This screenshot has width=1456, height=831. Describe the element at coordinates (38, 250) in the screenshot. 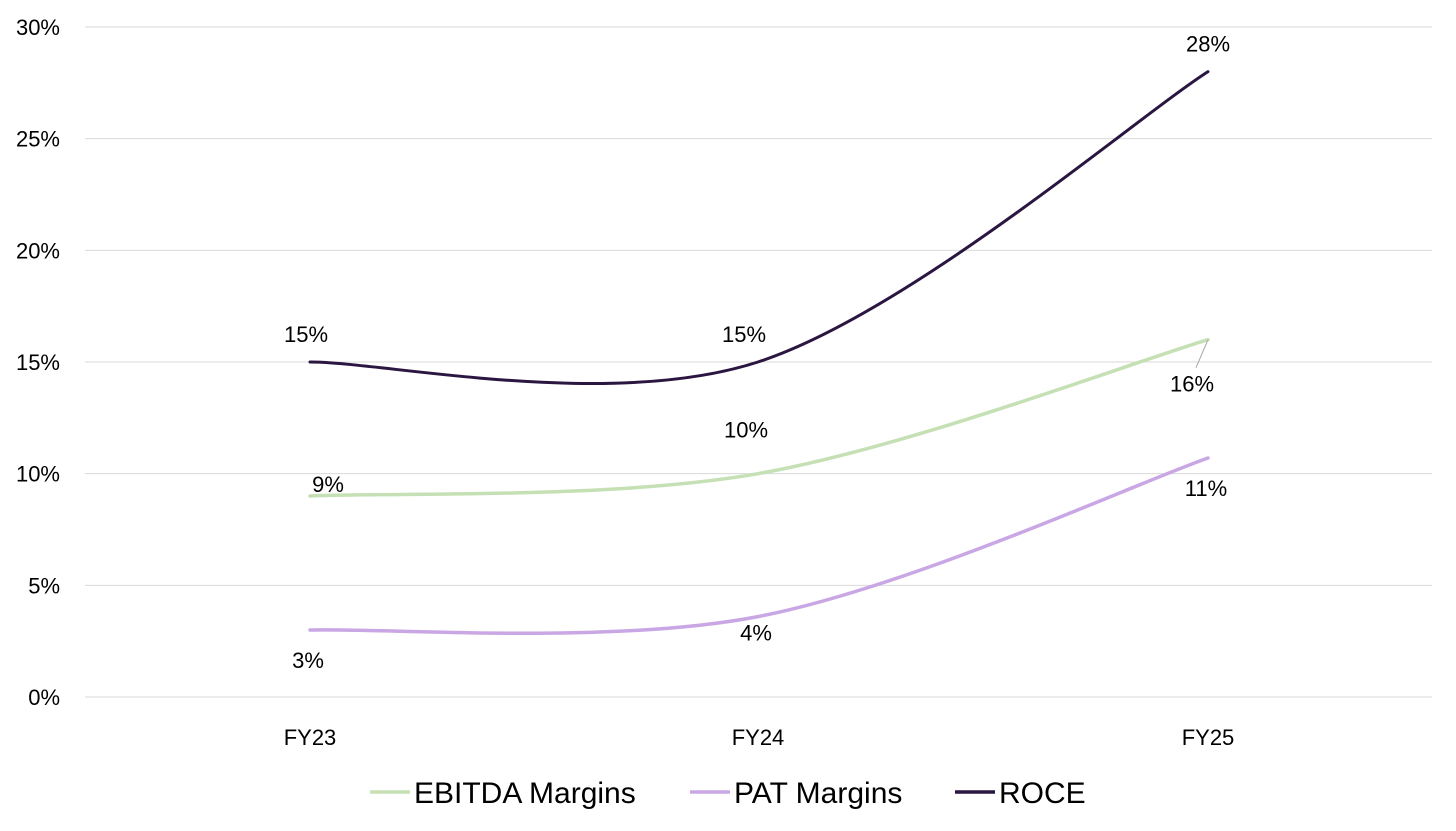

I see `y-tick-label: 20%` at that location.